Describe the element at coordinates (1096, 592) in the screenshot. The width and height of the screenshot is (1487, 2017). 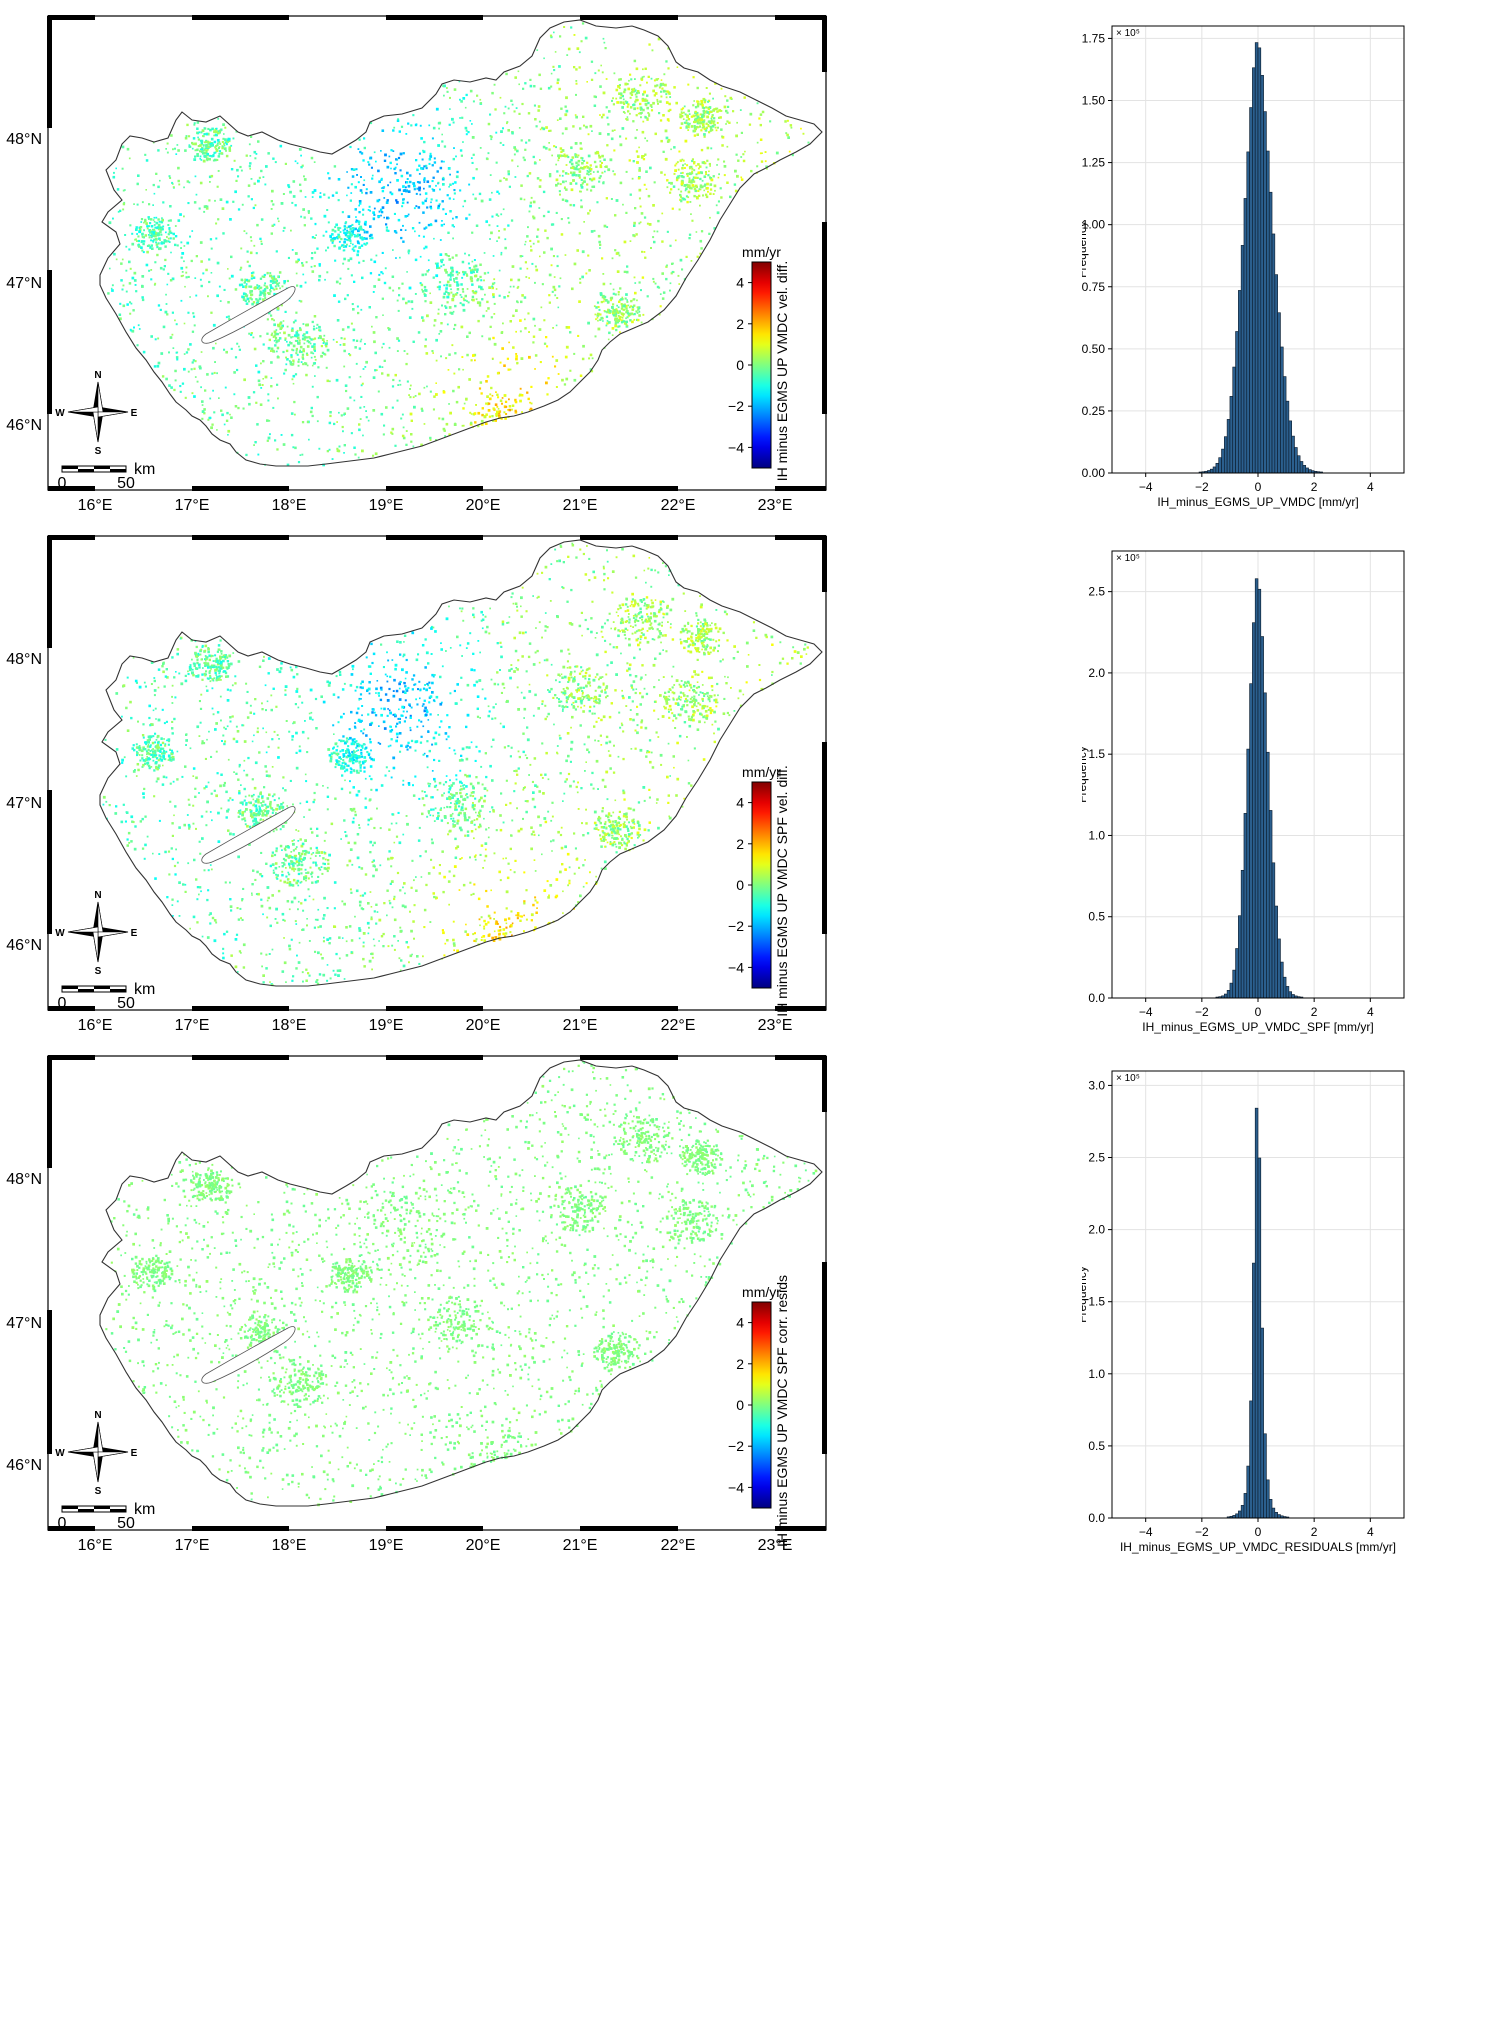
I see `y-tick-label: 2.5` at that location.